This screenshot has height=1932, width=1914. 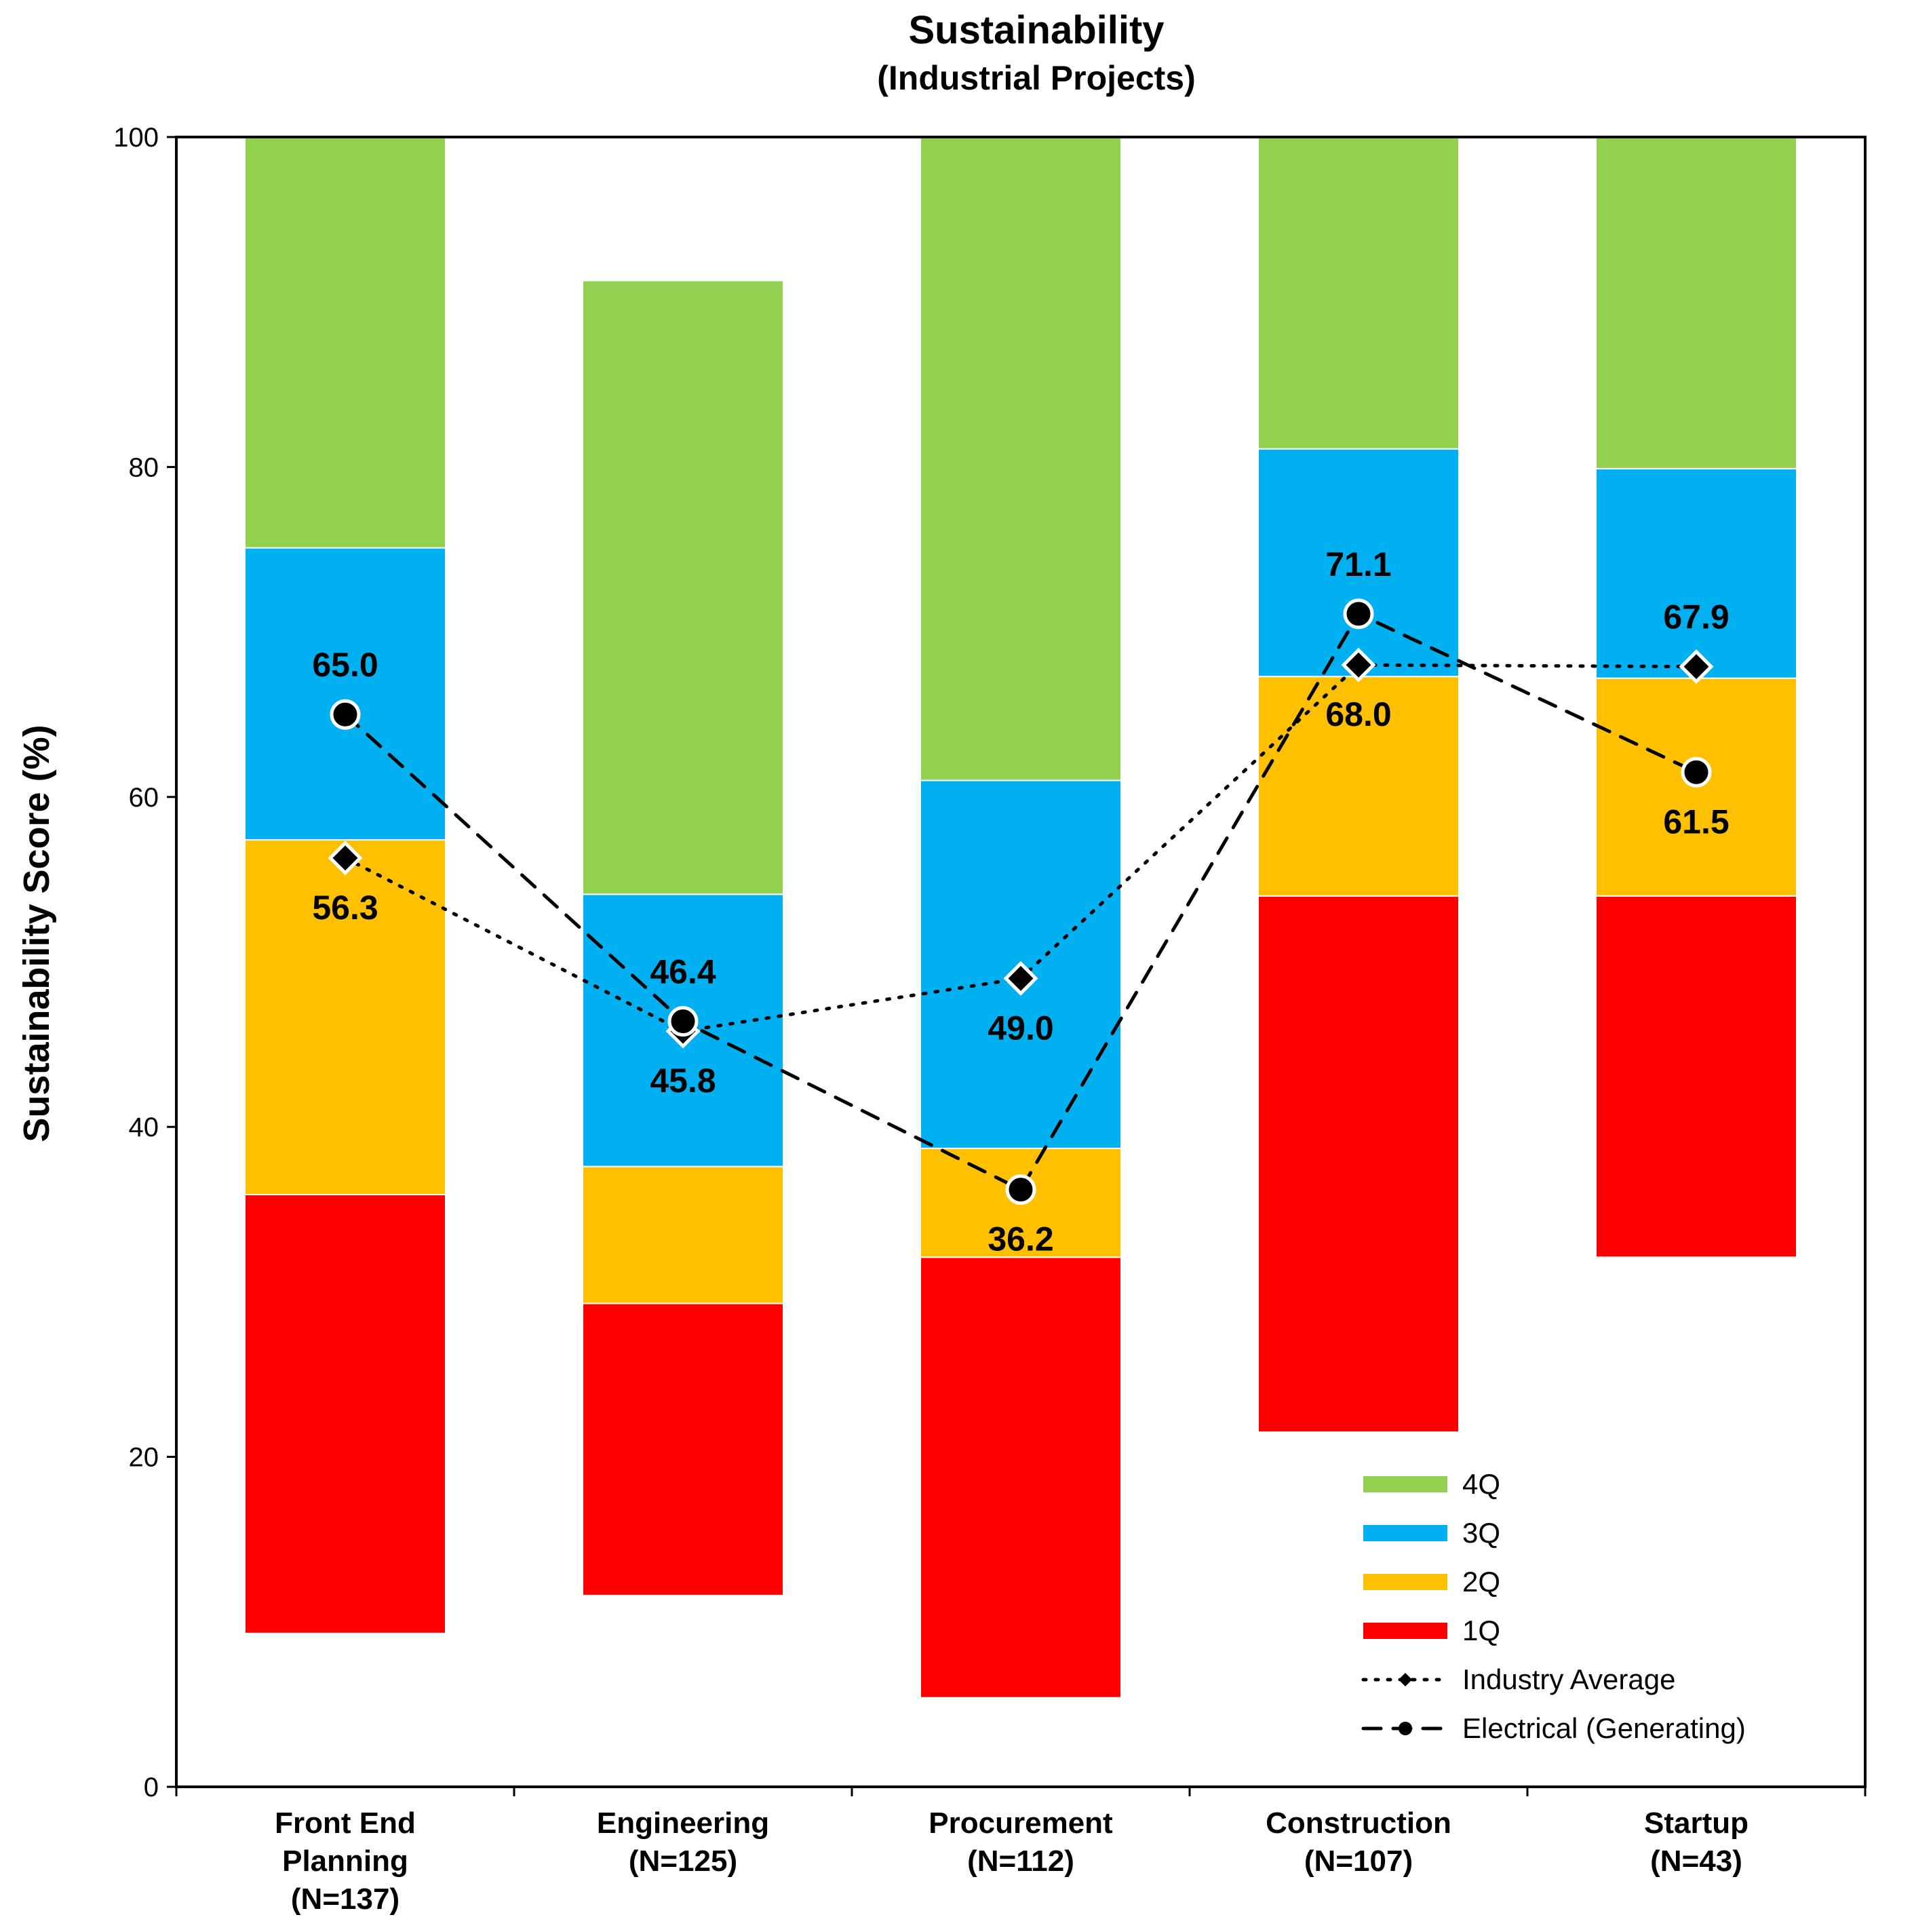 What do you see at coordinates (1406, 1679) in the screenshot?
I see `legend-diamond-marker` at bounding box center [1406, 1679].